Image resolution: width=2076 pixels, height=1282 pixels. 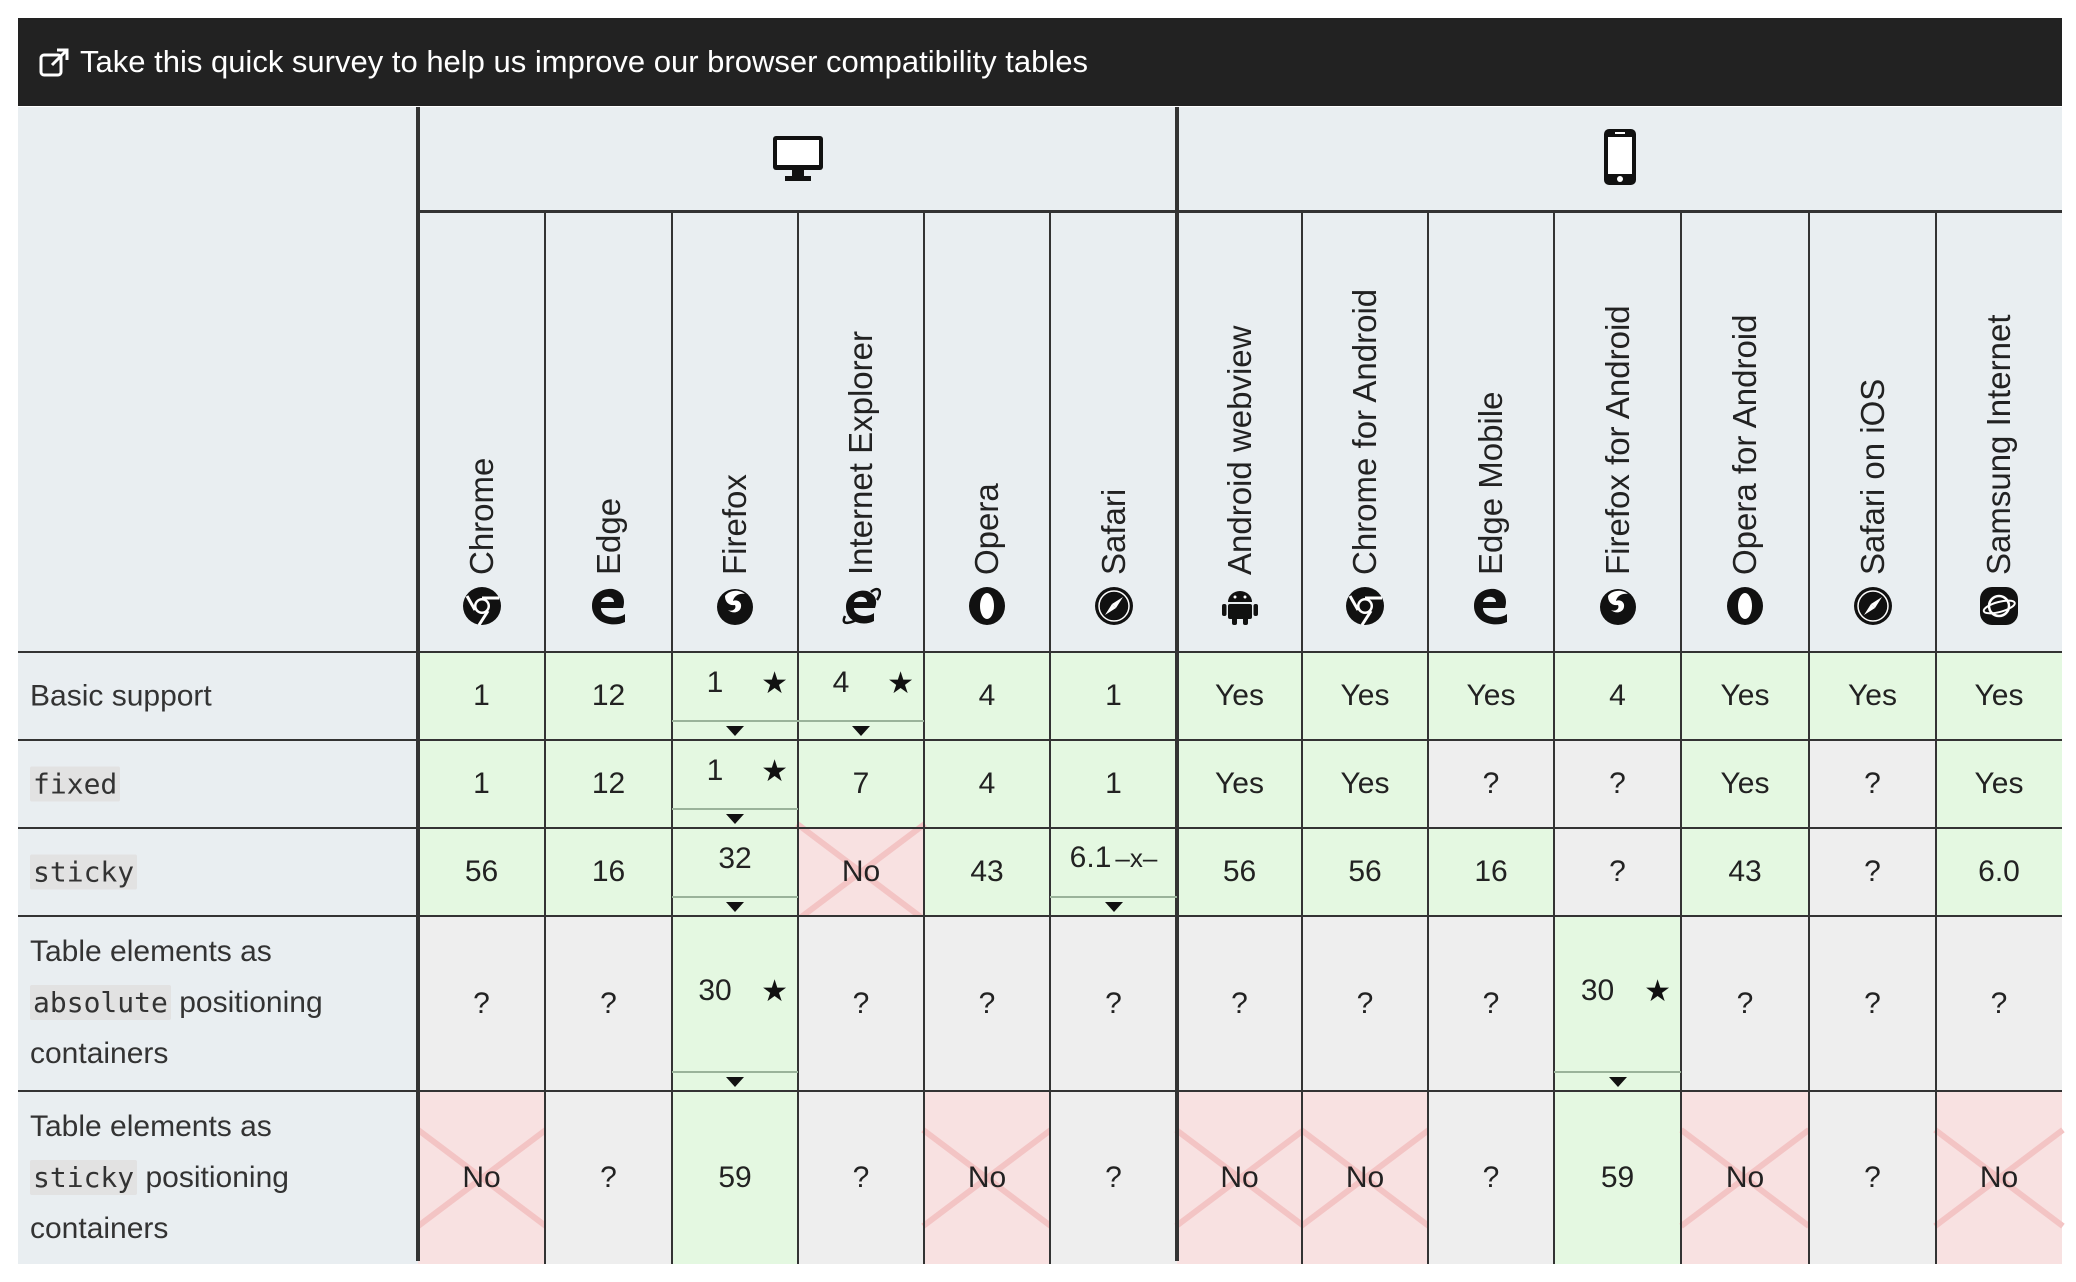 I want to click on header-divider, so click(x=1240, y=211).